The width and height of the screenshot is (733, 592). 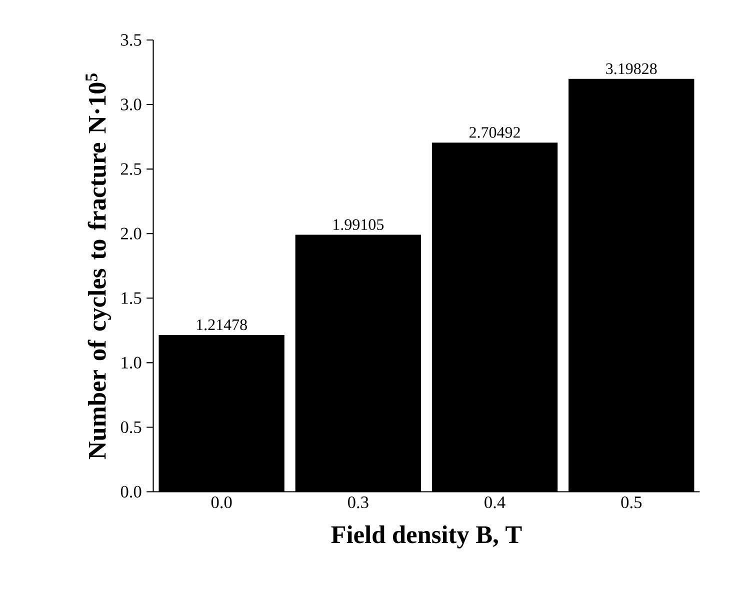 I want to click on x-tick-label: 0.3, so click(x=358, y=502).